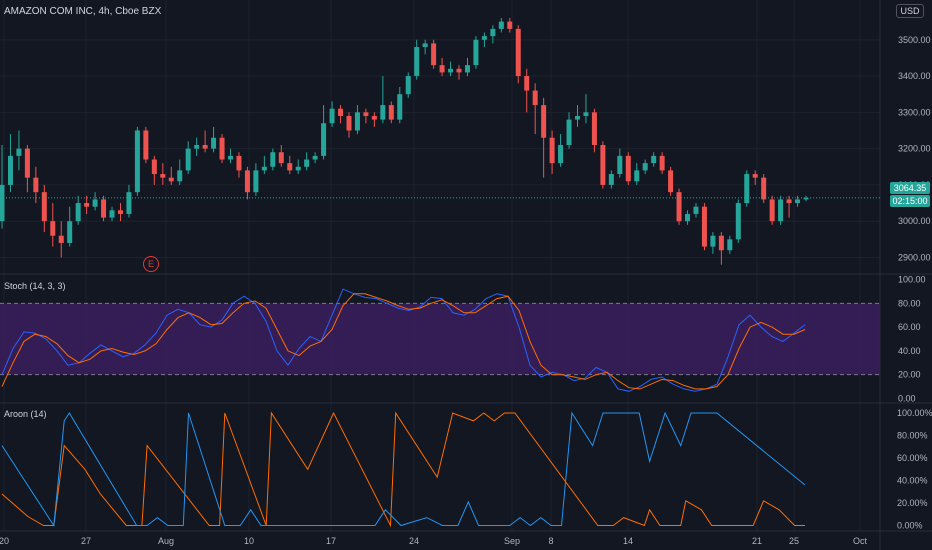  What do you see at coordinates (440, 339) in the screenshot?
I see `stoch-band` at bounding box center [440, 339].